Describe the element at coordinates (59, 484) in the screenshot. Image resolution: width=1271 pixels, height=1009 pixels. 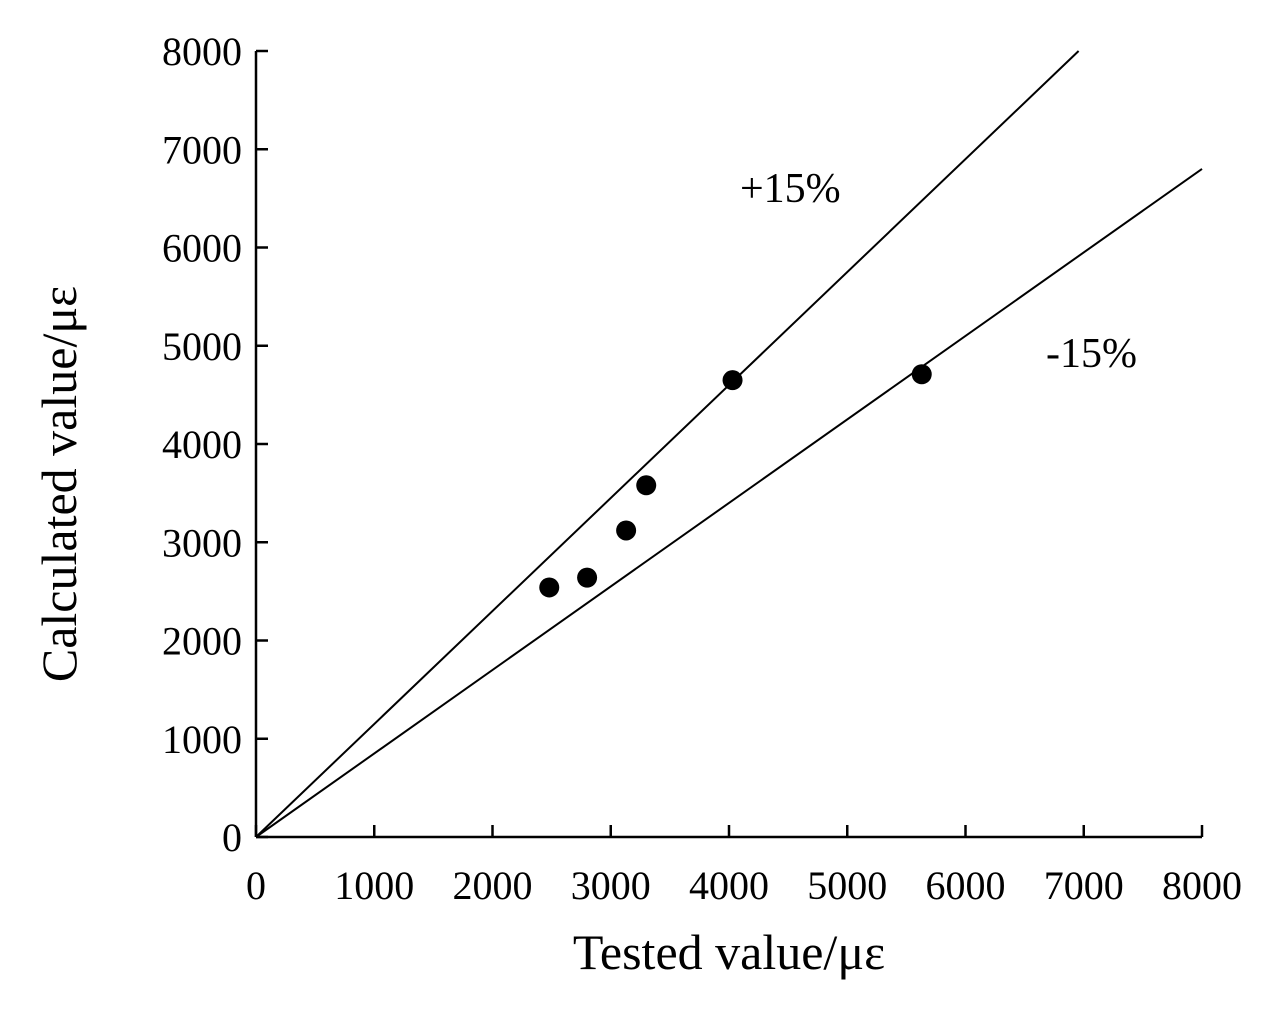
I see `y-axis-title: Calculated value/με` at that location.